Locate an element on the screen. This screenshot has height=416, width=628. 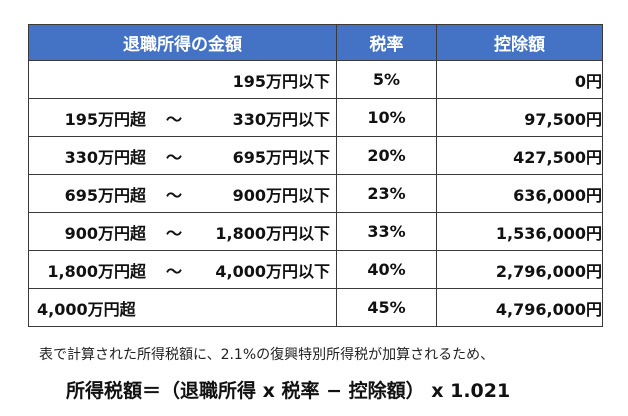
income-range-cell: 330万円超 〜 695万円以下 is located at coordinates (182, 155).